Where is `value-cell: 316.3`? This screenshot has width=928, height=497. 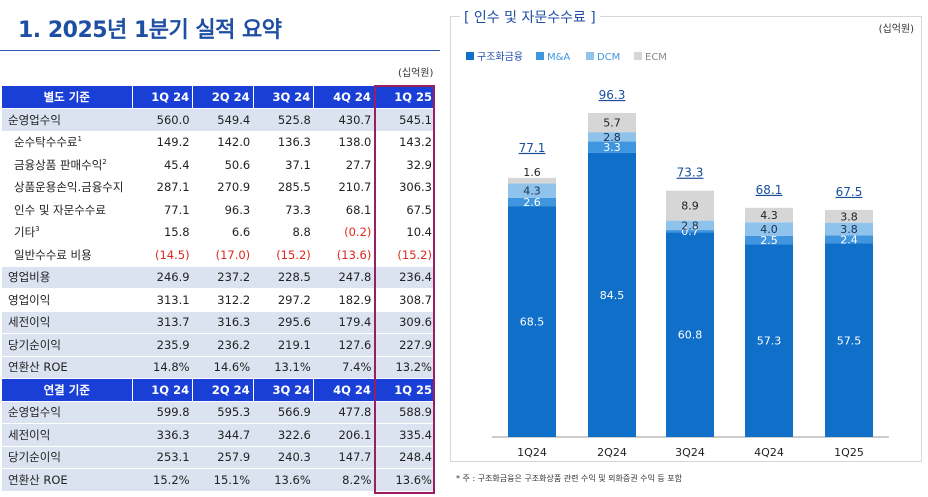 value-cell: 316.3 is located at coordinates (223, 322).